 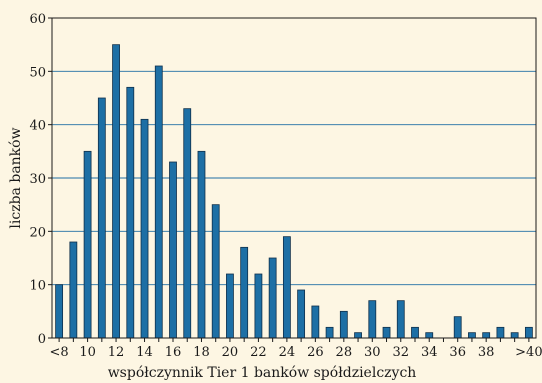 What do you see at coordinates (37, 126) in the screenshot?
I see `y-tick-label: 40` at bounding box center [37, 126].